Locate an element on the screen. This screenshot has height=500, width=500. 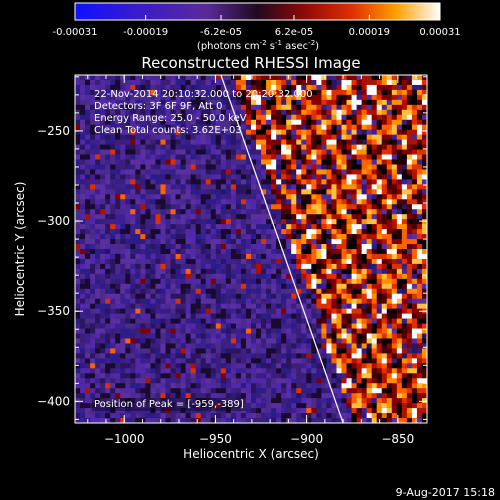
annotation-line: 22-Nov-2014 20:10:32.000 to 20:20:32.000 is located at coordinates (203, 94).